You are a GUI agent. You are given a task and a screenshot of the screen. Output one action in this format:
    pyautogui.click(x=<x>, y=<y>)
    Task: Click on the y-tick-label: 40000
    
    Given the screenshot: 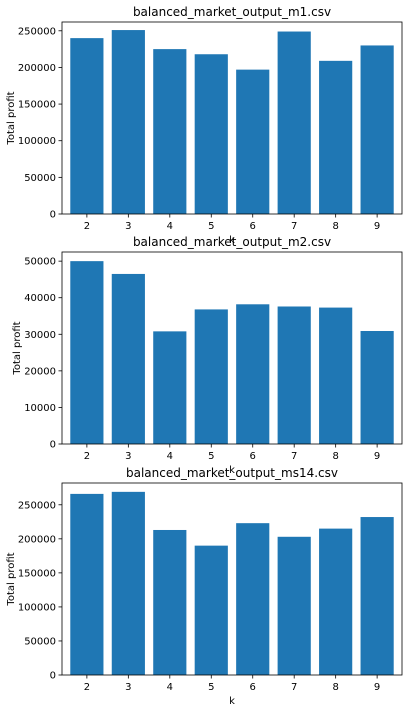 What is the action you would take?
    pyautogui.click(x=40, y=298)
    